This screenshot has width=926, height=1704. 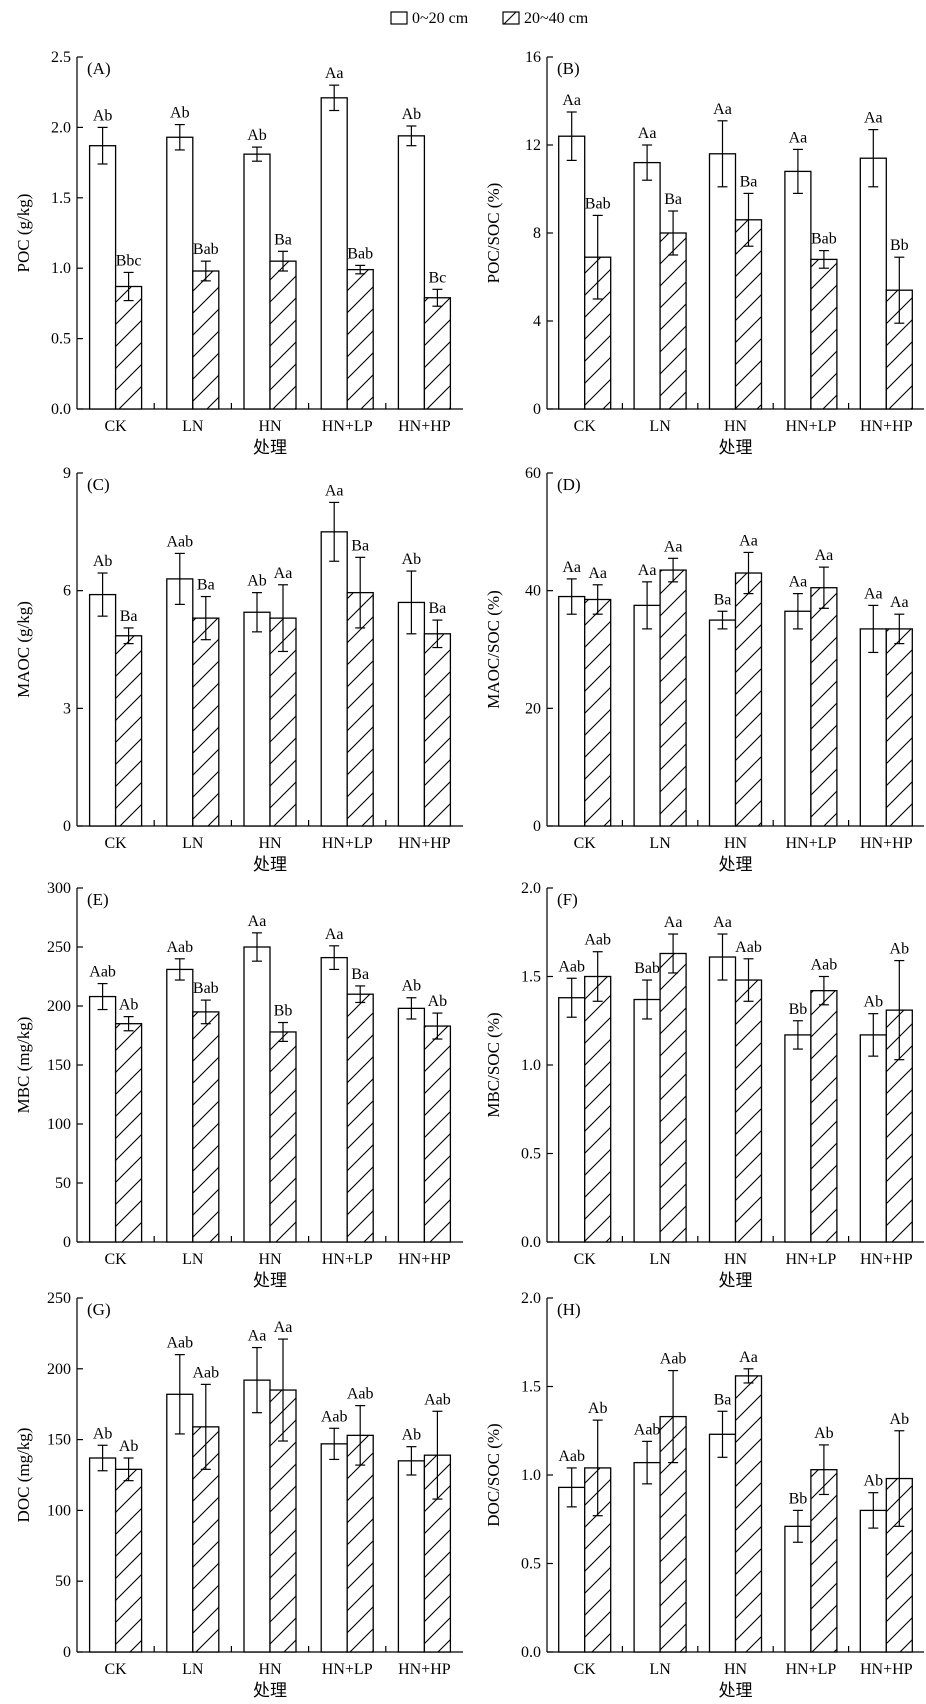 What do you see at coordinates (23, 233) in the screenshot?
I see `y-axis-label: POC (g/kg)` at bounding box center [23, 233].